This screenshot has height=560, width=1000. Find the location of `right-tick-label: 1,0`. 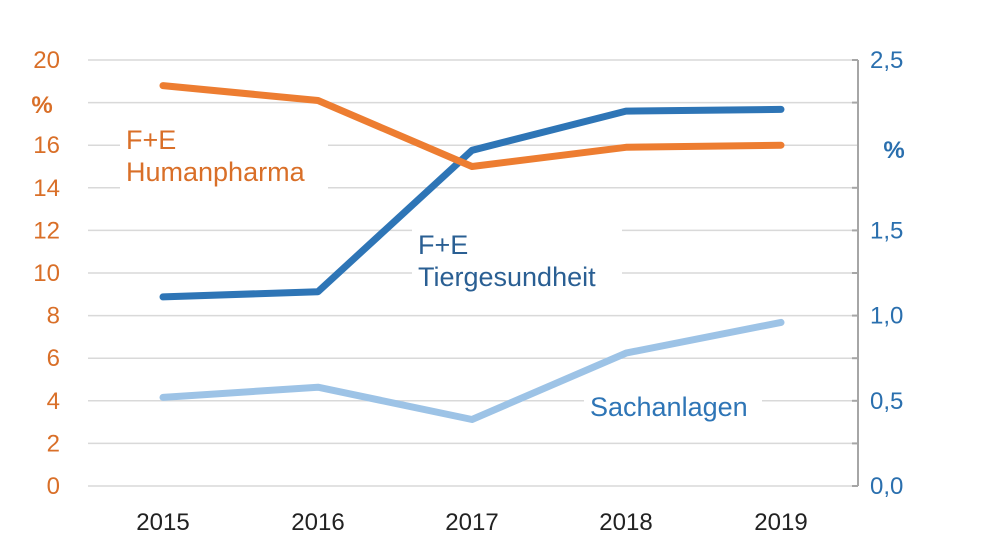

right-tick-label: 1,0 is located at coordinates (886, 316).